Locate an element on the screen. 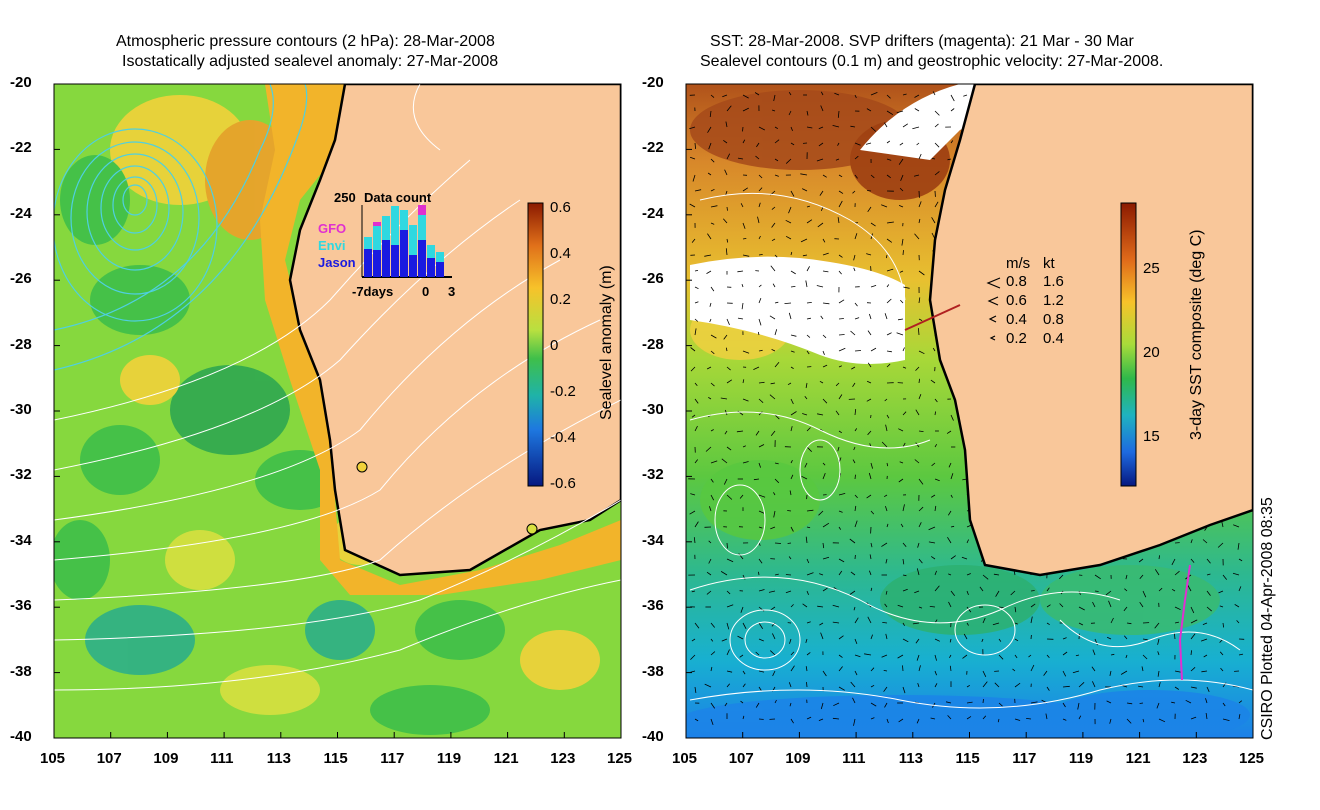 This screenshot has height=810, width=1320. inset-series-jason: Jason is located at coordinates (337, 262).